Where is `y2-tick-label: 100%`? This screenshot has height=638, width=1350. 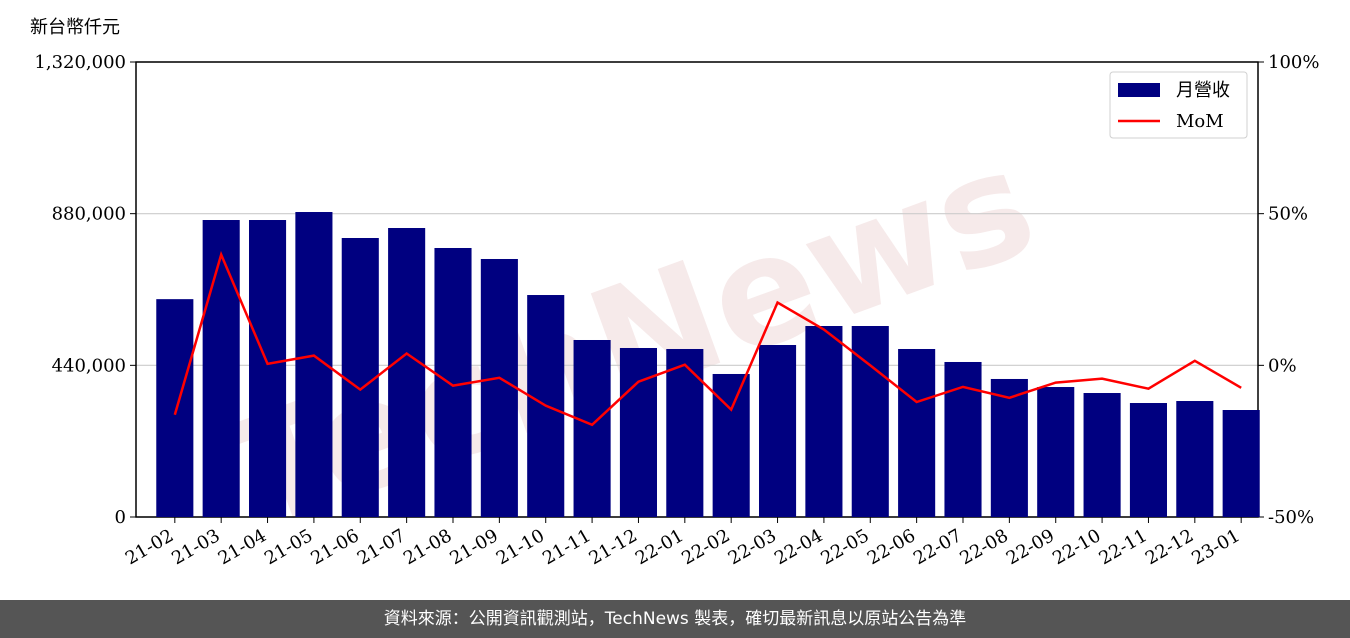 y2-tick-label: 100% is located at coordinates (1293, 62).